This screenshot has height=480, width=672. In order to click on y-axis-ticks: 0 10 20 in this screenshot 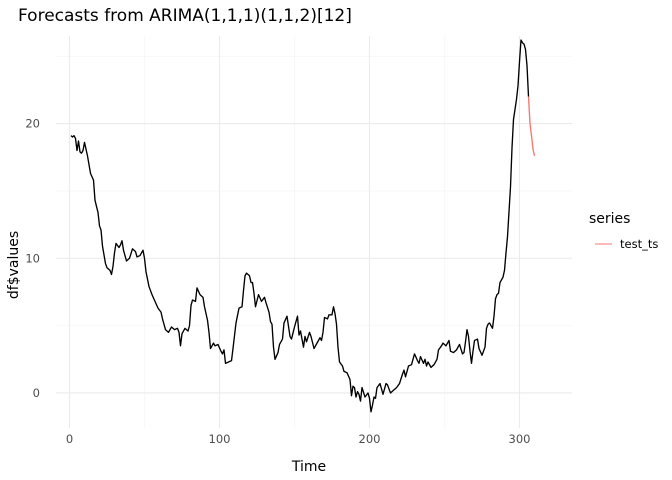, I will do `click(32, 258)`.